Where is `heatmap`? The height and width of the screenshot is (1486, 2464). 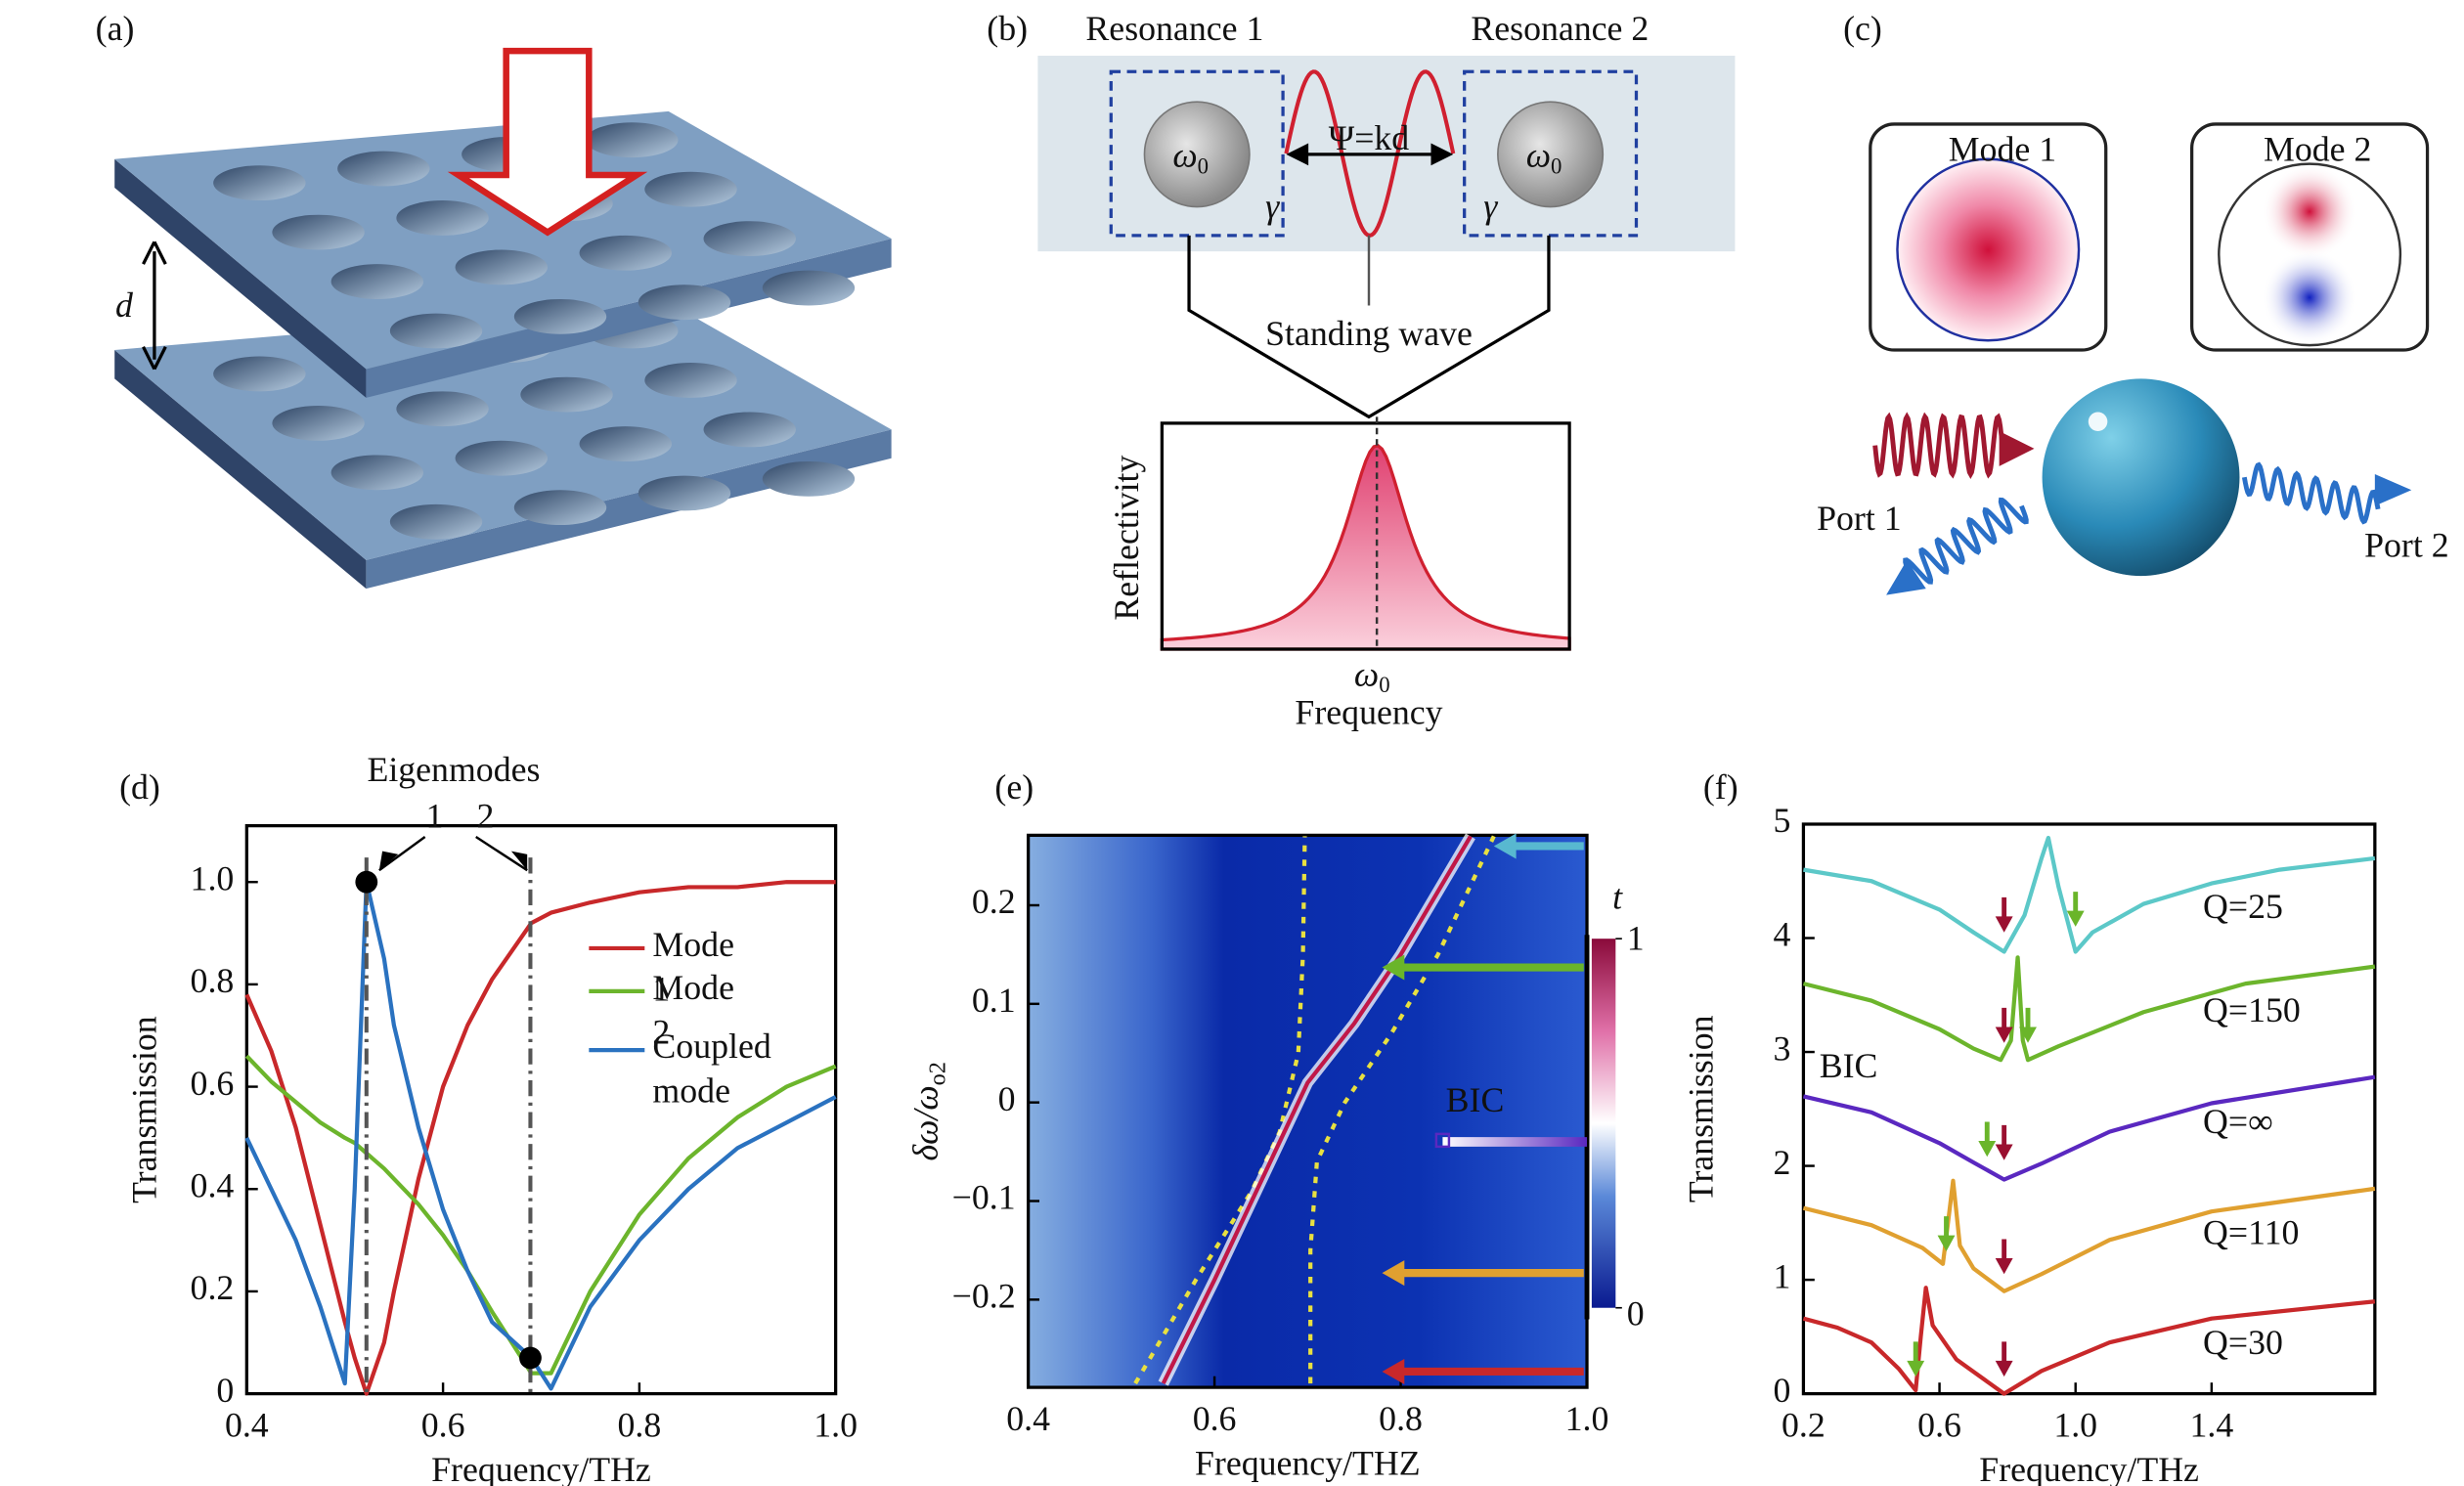
heatmap is located at coordinates (1308, 1111).